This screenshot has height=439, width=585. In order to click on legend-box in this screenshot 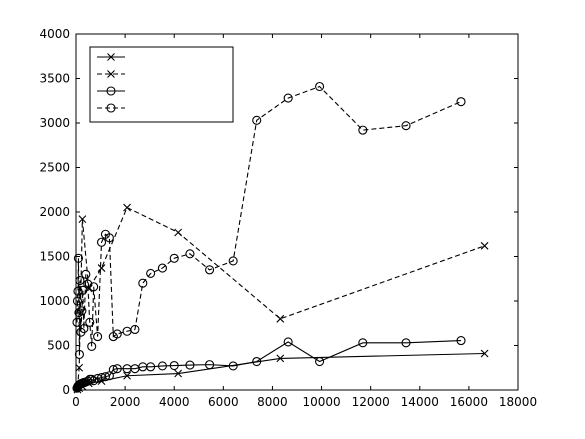, I will do `click(161, 84)`.